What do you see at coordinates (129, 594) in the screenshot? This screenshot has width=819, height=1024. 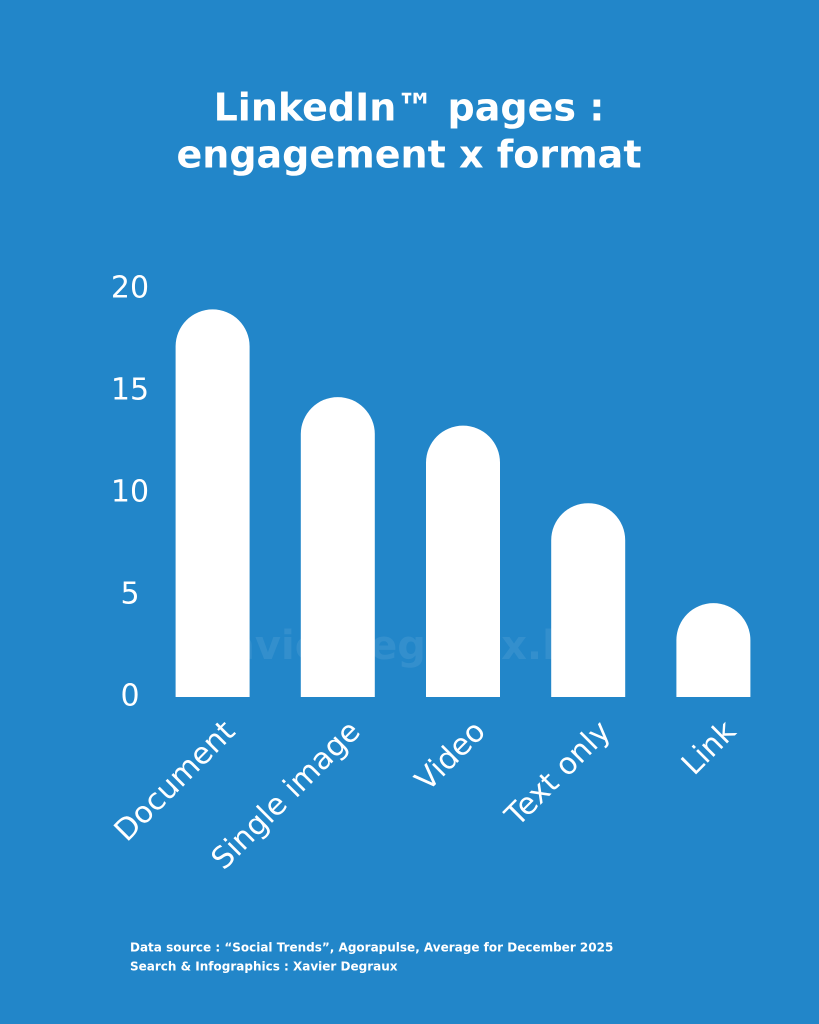 I see `y-tick-label: 5` at bounding box center [129, 594].